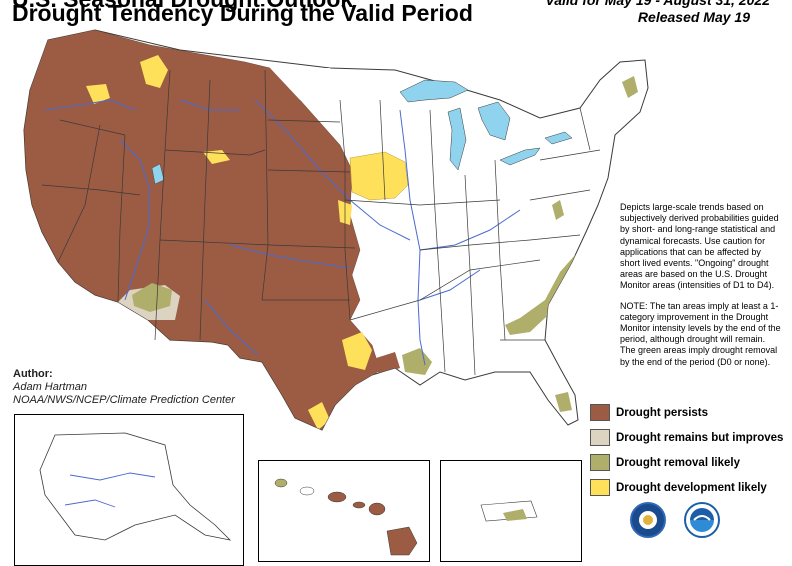  I want to click on legend-swatch-development, so click(600, 487).